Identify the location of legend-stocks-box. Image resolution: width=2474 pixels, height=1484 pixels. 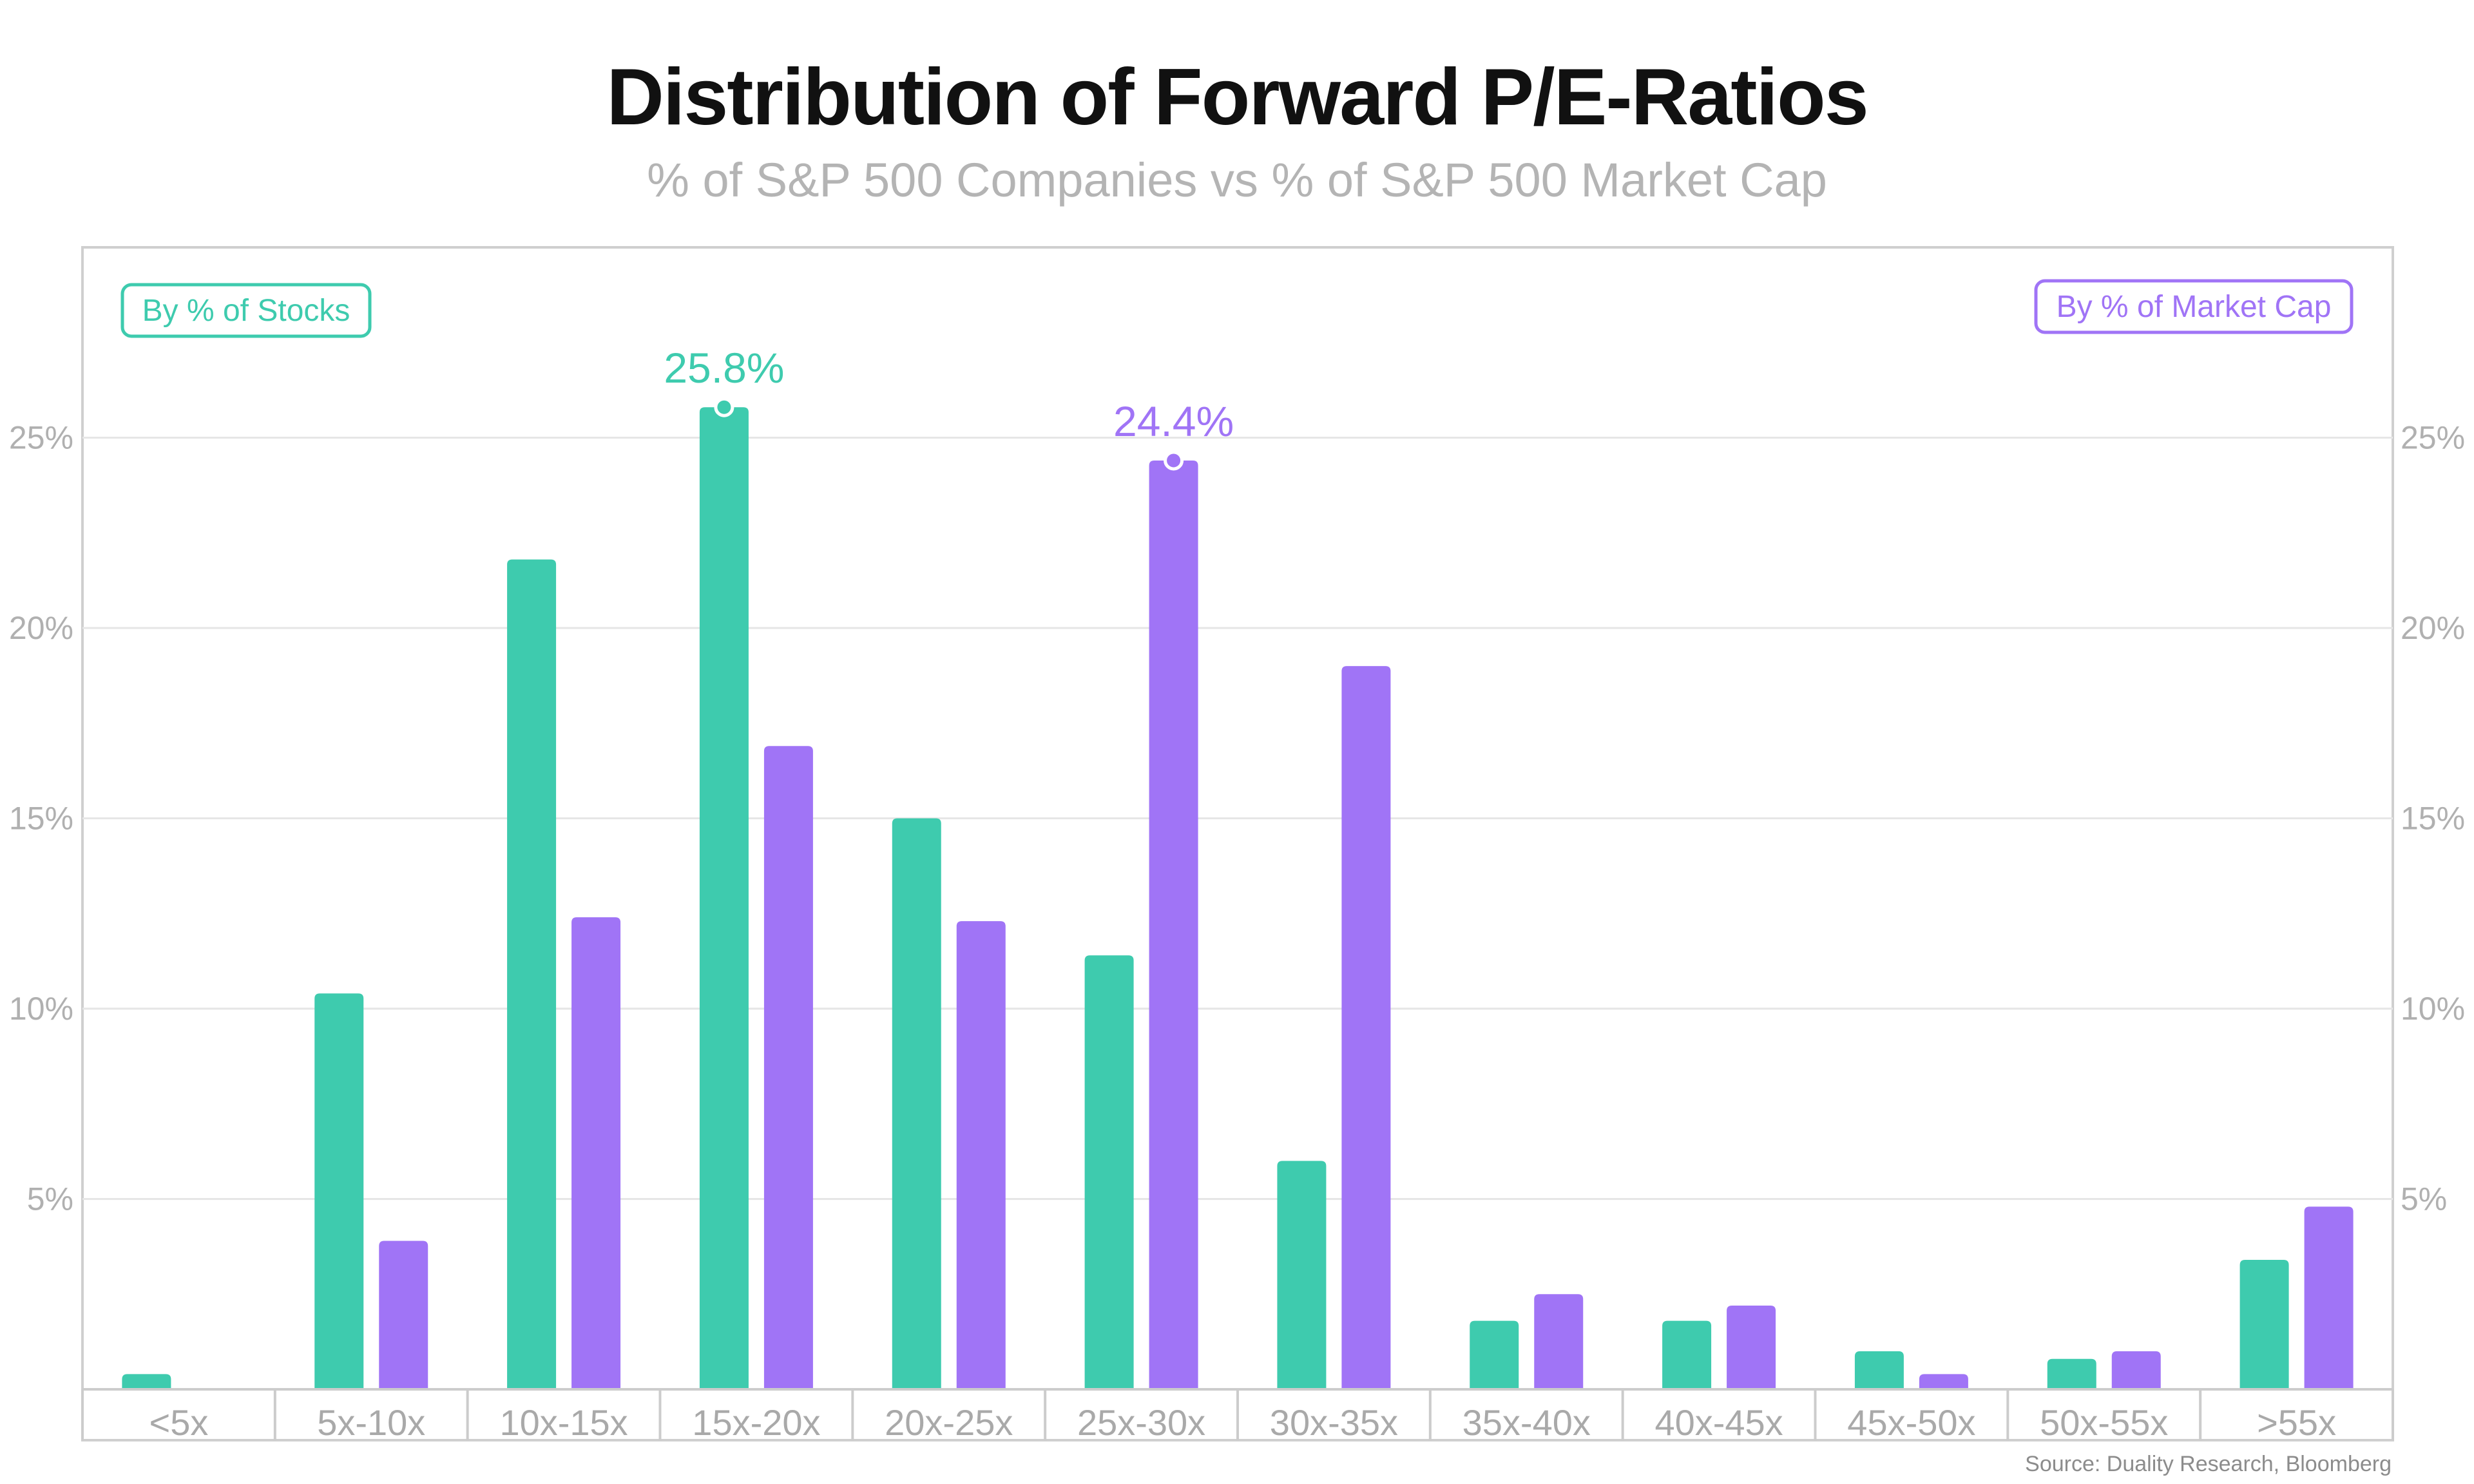
(246, 310).